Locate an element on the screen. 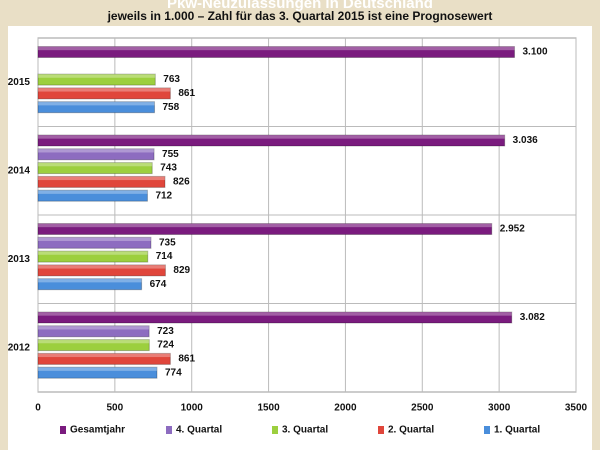  y-tick-label: 2014 is located at coordinates (19, 170).